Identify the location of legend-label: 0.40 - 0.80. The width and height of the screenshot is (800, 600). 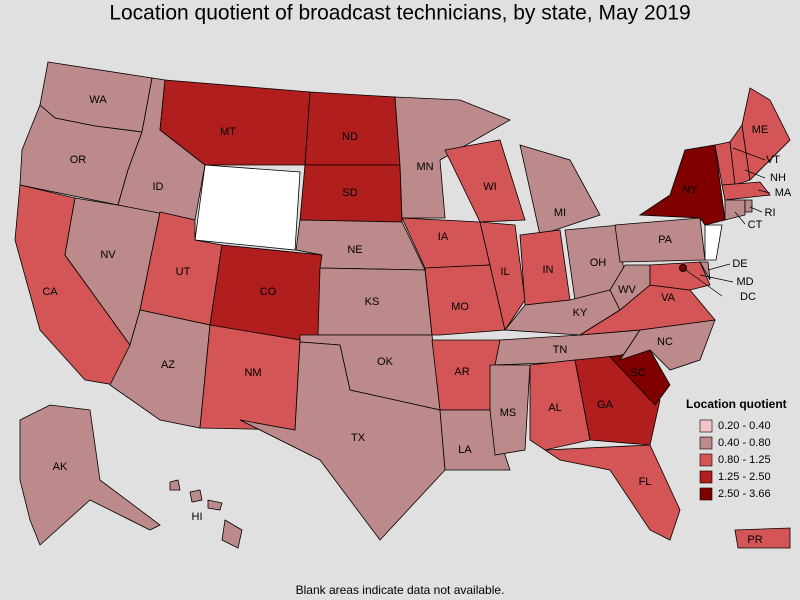
(744, 443).